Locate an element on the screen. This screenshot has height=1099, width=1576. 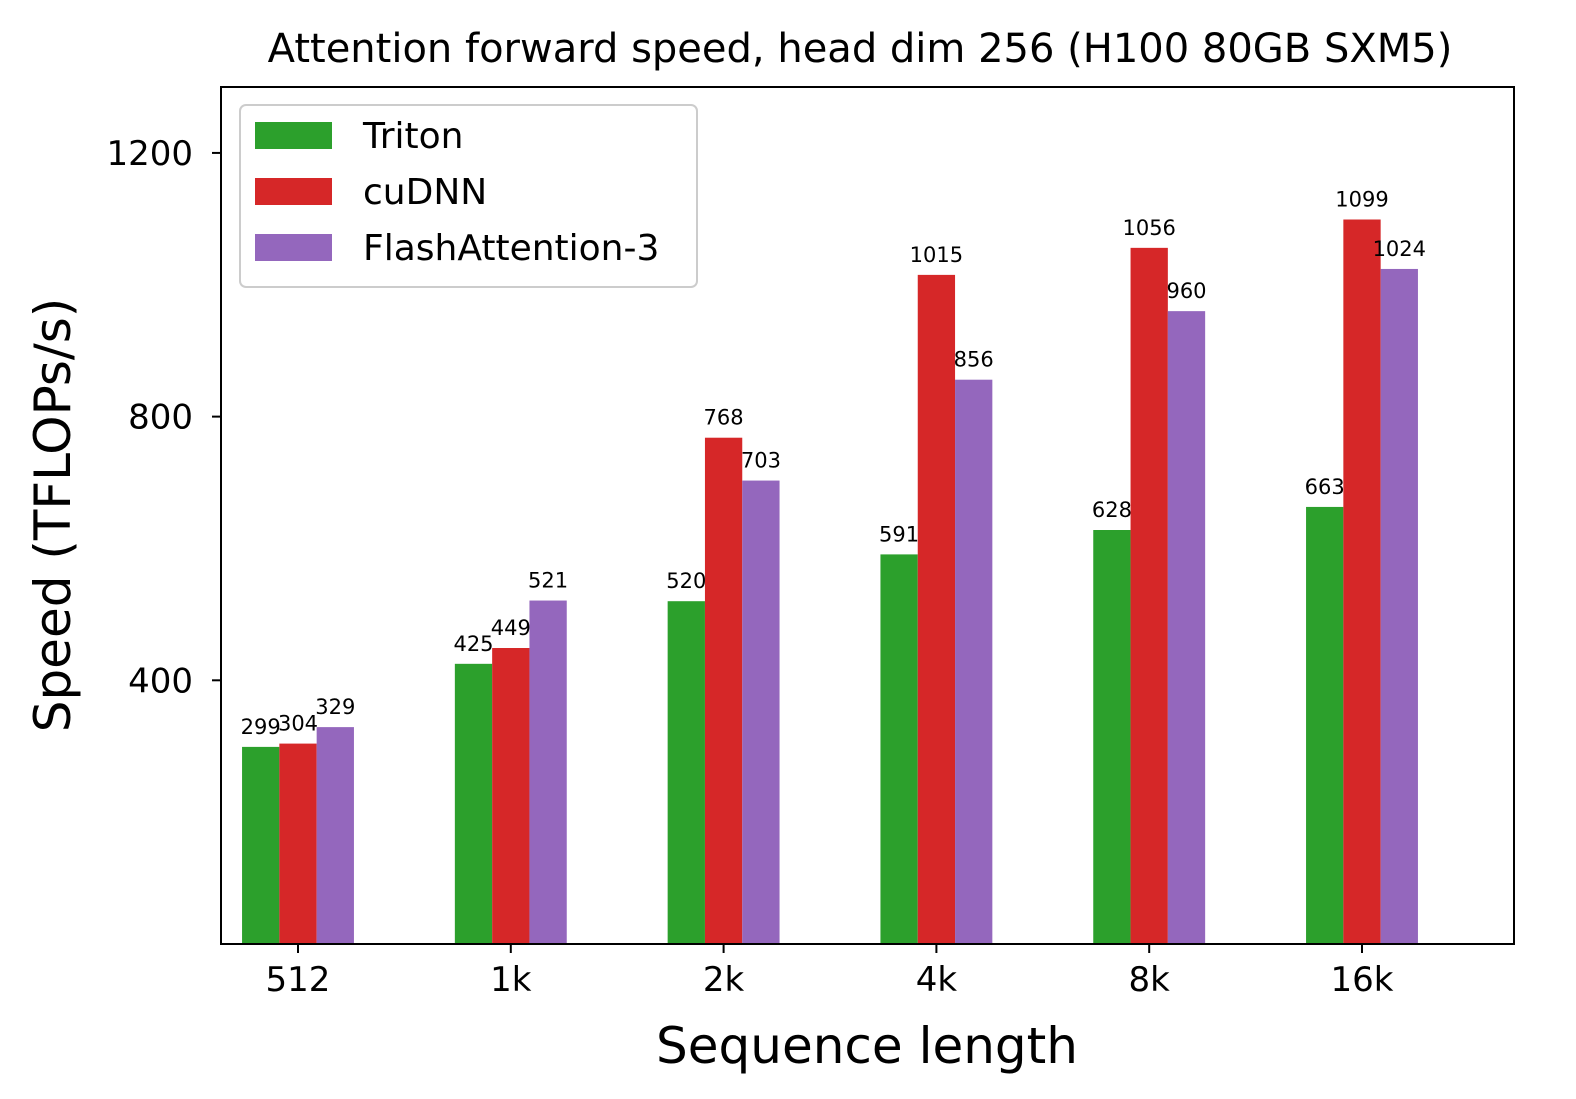
legend-label: Triton is located at coordinates (412, 136).